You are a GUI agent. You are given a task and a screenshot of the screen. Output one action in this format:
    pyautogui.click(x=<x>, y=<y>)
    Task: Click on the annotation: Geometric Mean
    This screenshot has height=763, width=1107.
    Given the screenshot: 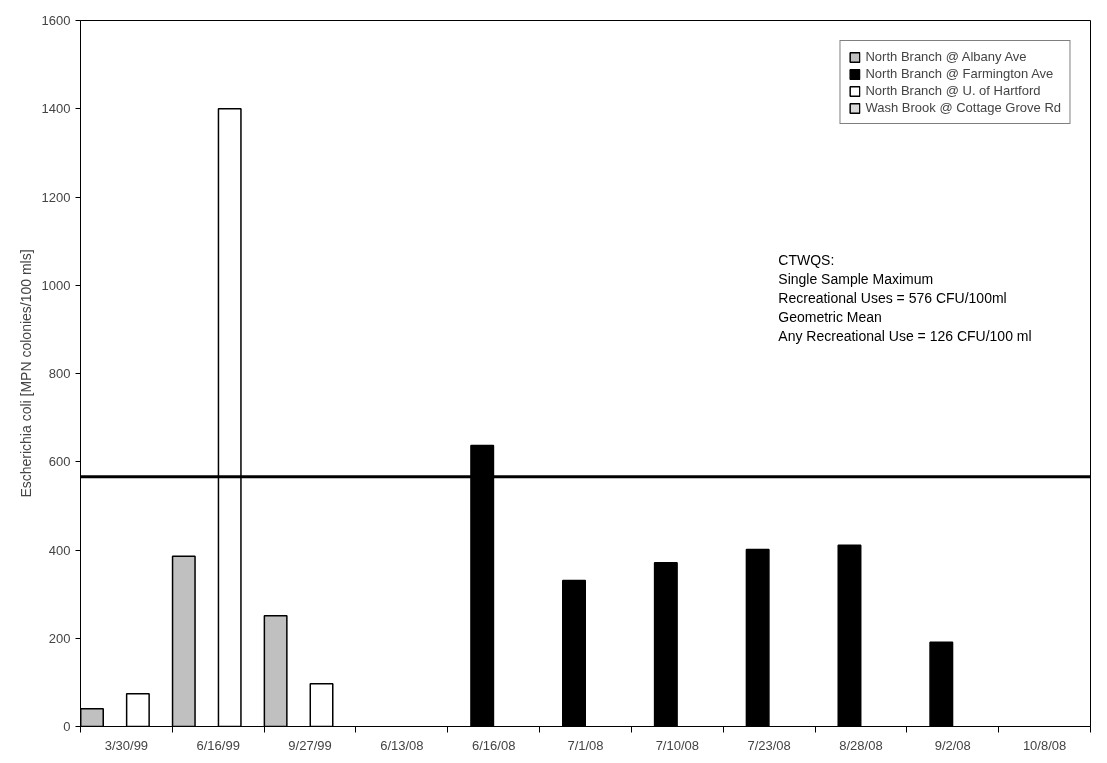 What is the action you would take?
    pyautogui.click(x=830, y=316)
    